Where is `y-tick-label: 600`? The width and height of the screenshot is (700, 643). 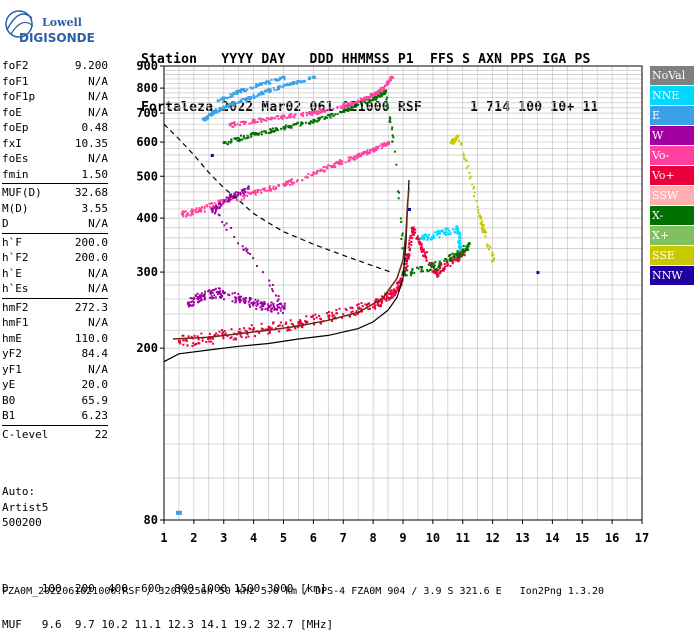 y-tick-label: 600 is located at coordinates (147, 142).